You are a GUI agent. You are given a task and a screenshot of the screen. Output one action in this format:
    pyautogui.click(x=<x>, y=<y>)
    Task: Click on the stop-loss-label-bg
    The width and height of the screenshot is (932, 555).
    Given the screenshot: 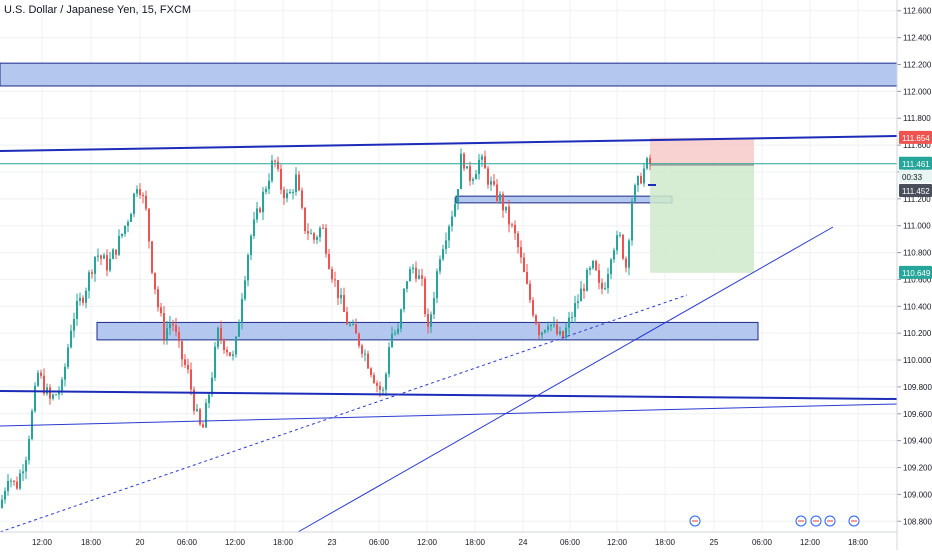 What is the action you would take?
    pyautogui.click(x=915, y=137)
    